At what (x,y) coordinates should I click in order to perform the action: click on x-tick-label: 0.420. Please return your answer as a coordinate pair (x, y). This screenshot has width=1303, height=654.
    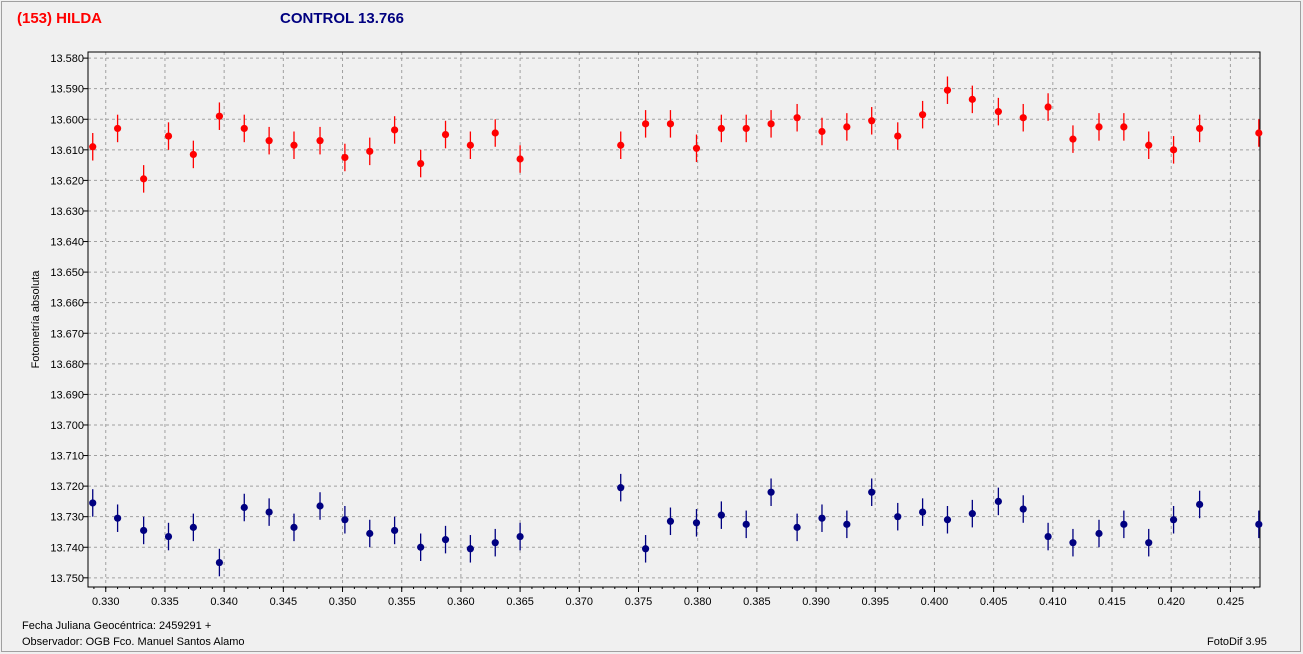
    Looking at the image, I should click on (1171, 602).